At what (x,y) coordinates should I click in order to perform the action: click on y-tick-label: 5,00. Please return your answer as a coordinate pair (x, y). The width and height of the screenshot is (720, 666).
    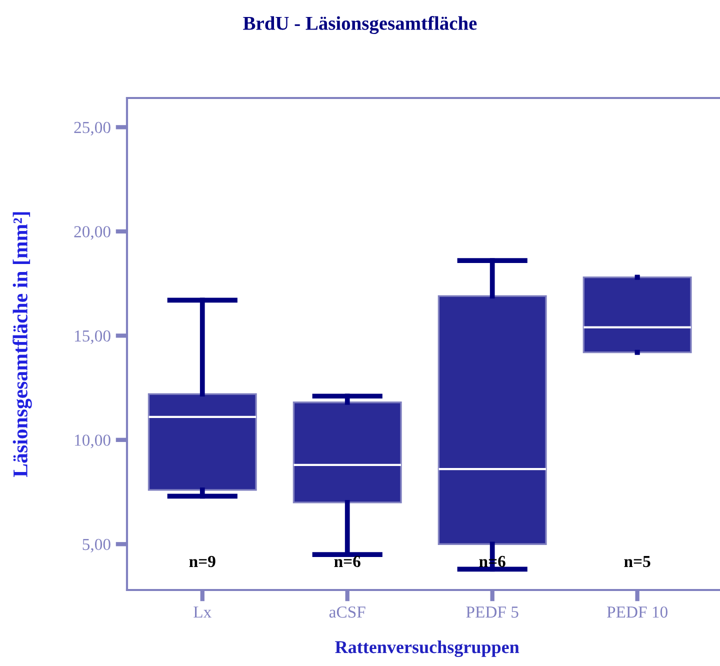
    Looking at the image, I should click on (96, 545).